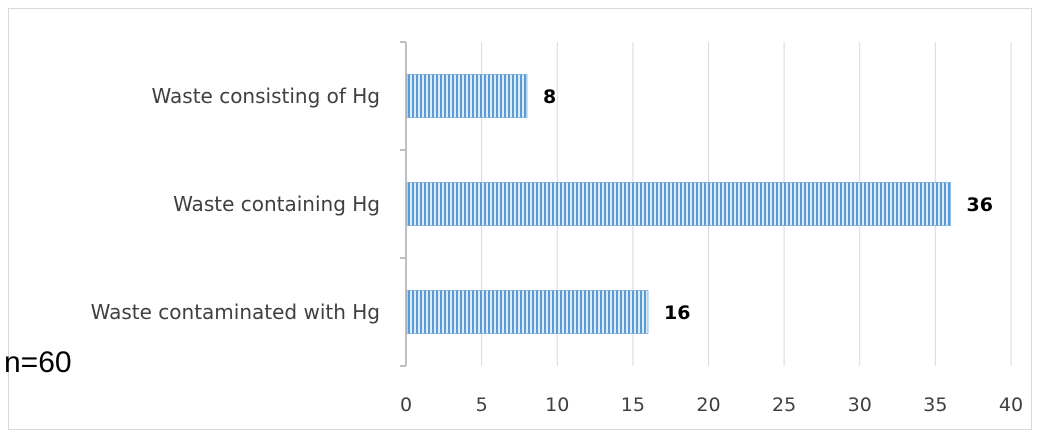  I want to click on x-tick-label: 15, so click(633, 405).